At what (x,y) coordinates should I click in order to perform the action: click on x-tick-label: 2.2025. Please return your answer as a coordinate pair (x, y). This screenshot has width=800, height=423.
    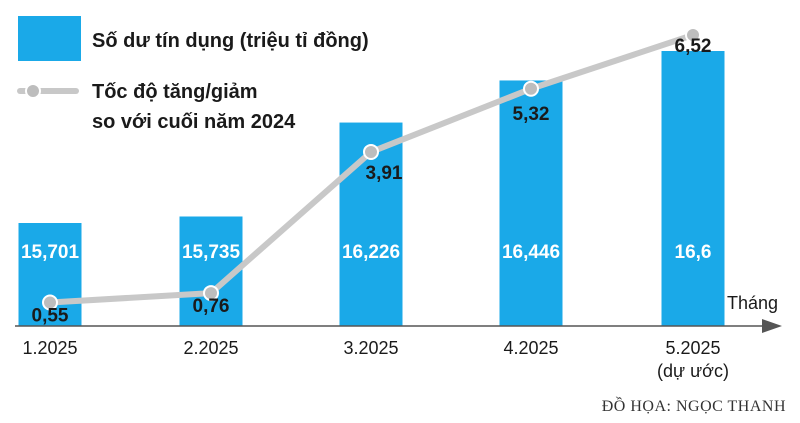
    Looking at the image, I should click on (210, 348).